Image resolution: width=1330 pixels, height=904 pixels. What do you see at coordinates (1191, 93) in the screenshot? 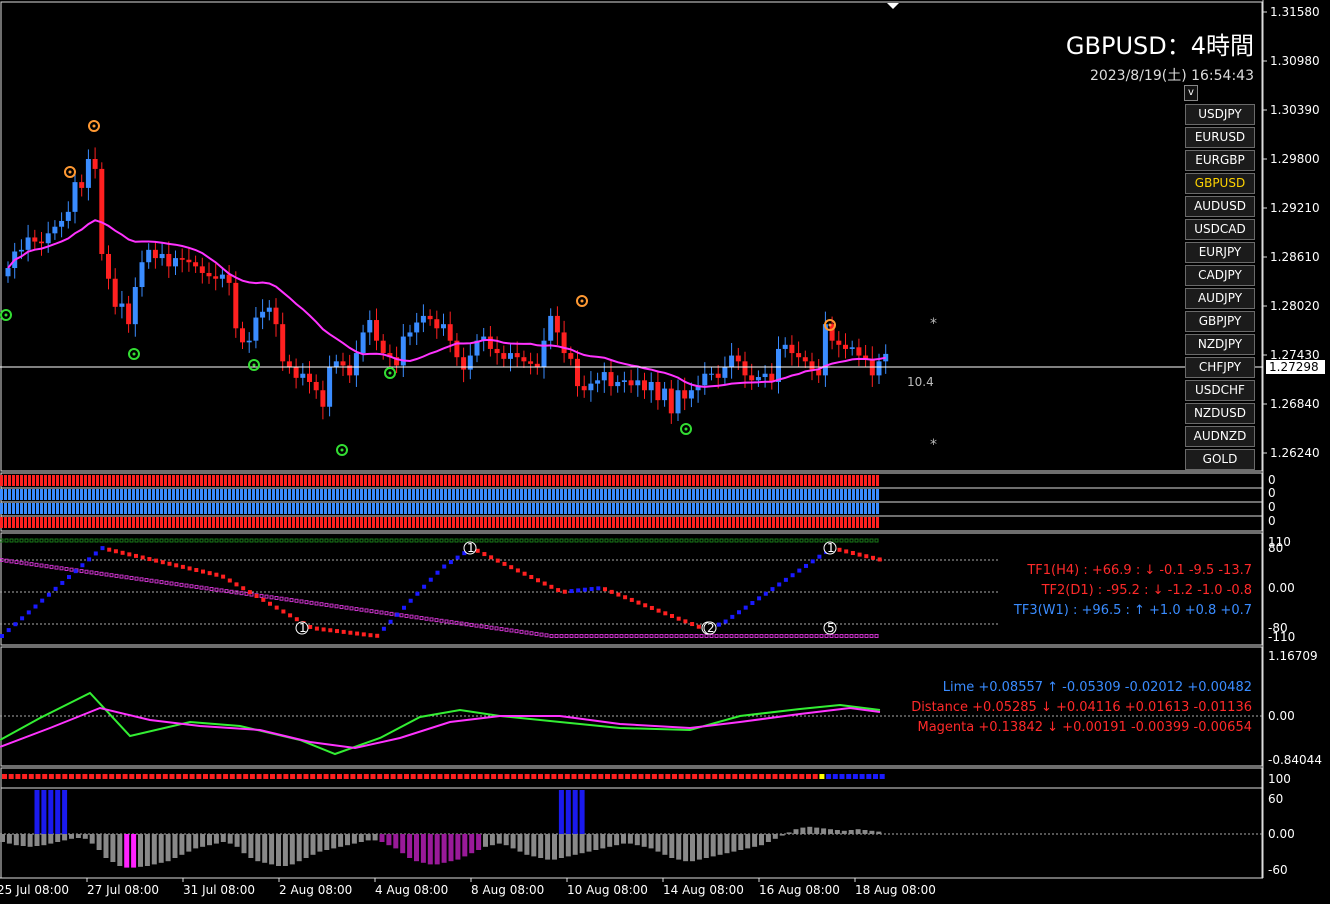
I see `symbol-list-toggle: v` at bounding box center [1191, 93].